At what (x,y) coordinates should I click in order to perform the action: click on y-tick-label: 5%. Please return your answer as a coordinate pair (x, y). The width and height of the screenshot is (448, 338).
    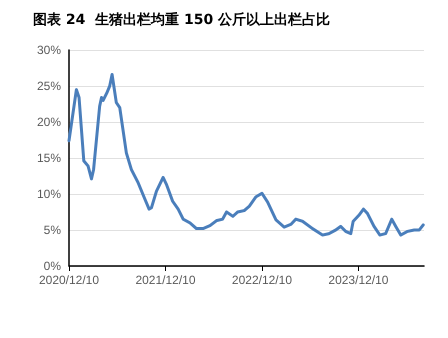
    Looking at the image, I should click on (53, 230).